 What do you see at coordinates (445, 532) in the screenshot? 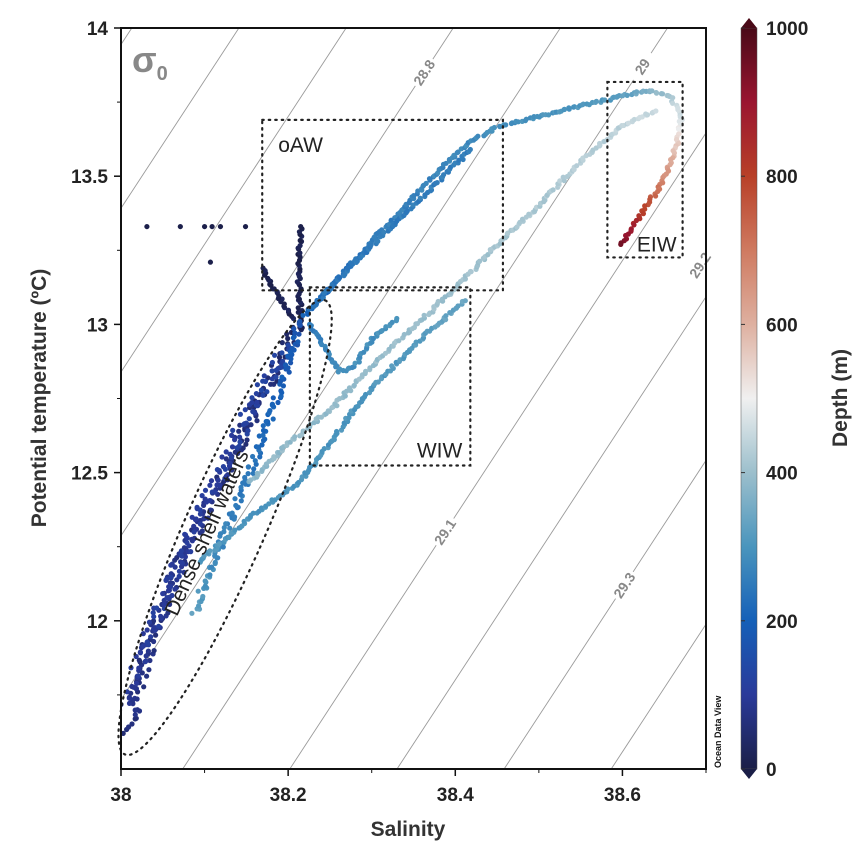
I see `isopycnal-label-bg` at bounding box center [445, 532].